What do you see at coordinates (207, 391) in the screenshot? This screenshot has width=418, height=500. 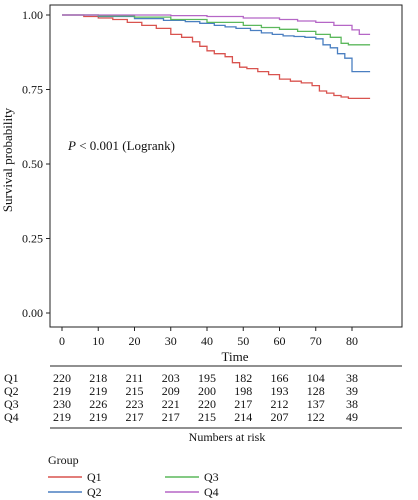 I see `risk-cell: 200` at bounding box center [207, 391].